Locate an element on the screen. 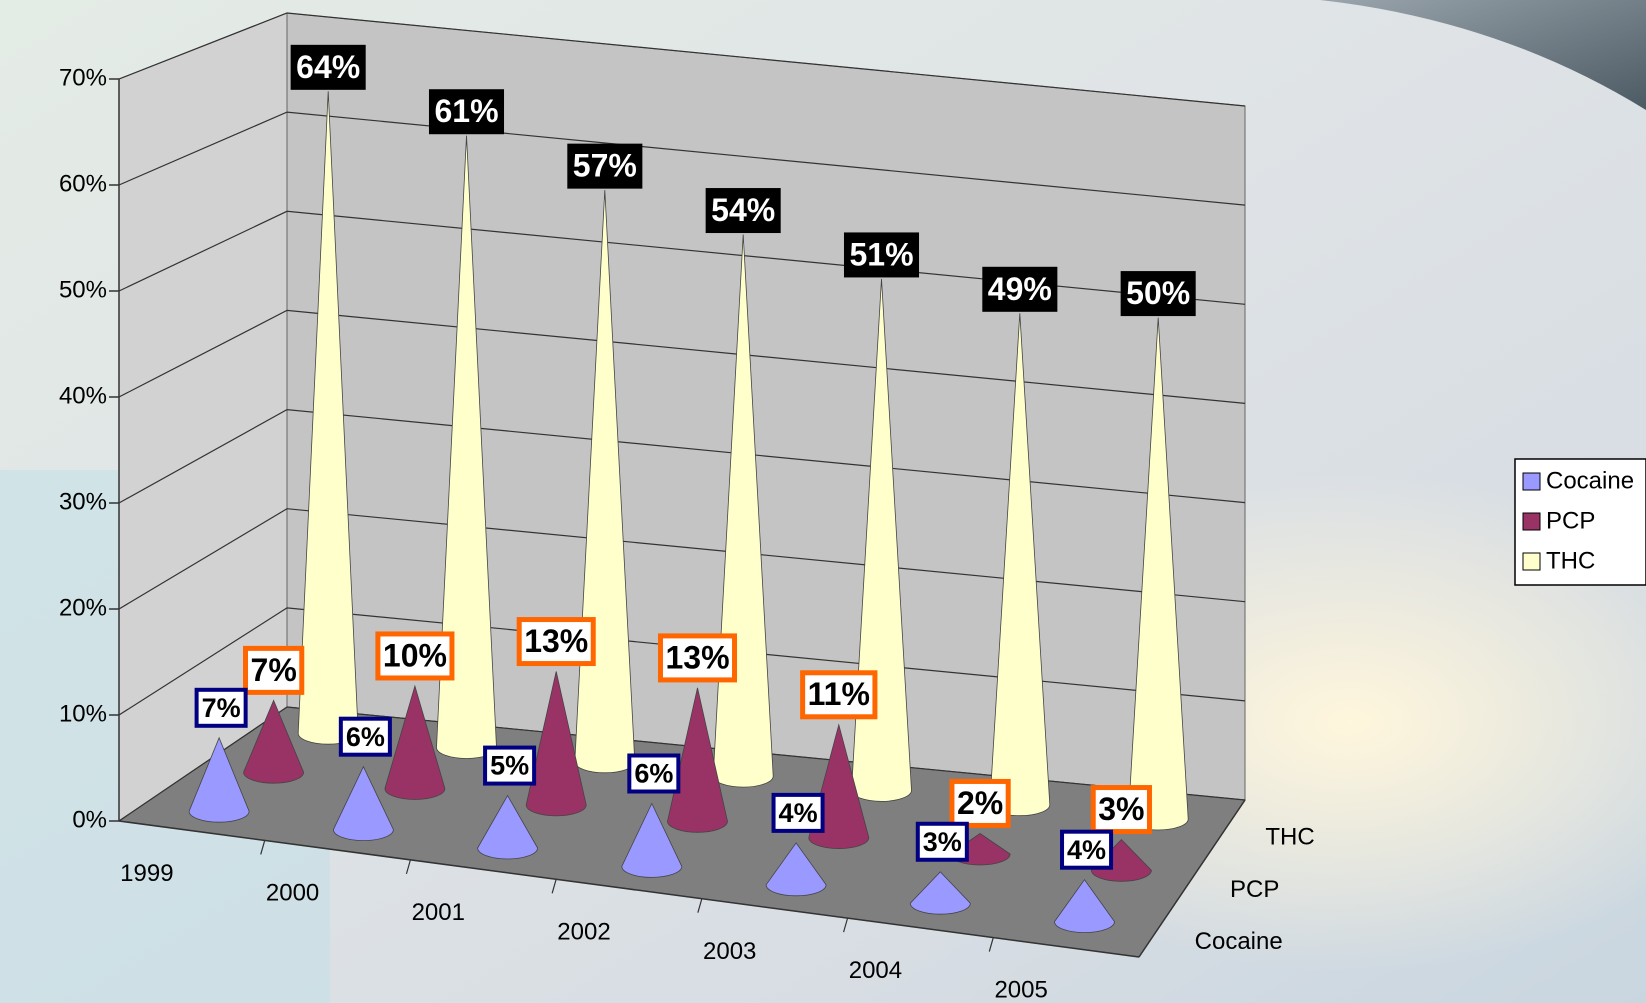 This screenshot has height=1003, width=1646. value-label-text: 57% is located at coordinates (605, 166).